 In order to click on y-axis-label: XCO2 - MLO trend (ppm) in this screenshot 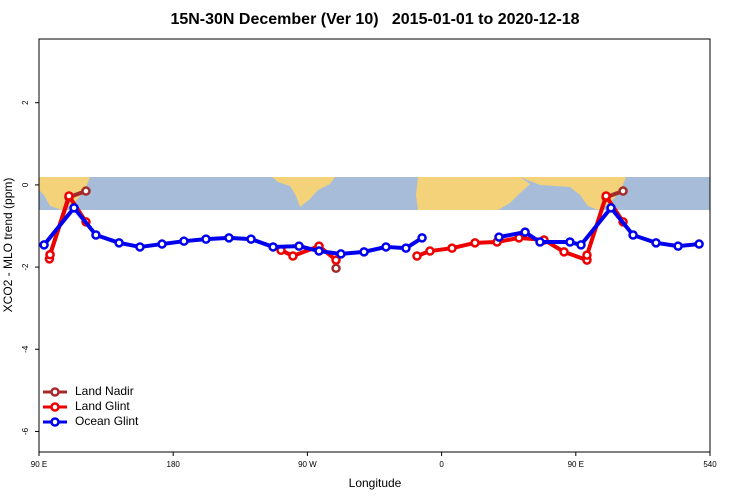, I will do `click(8, 245)`.